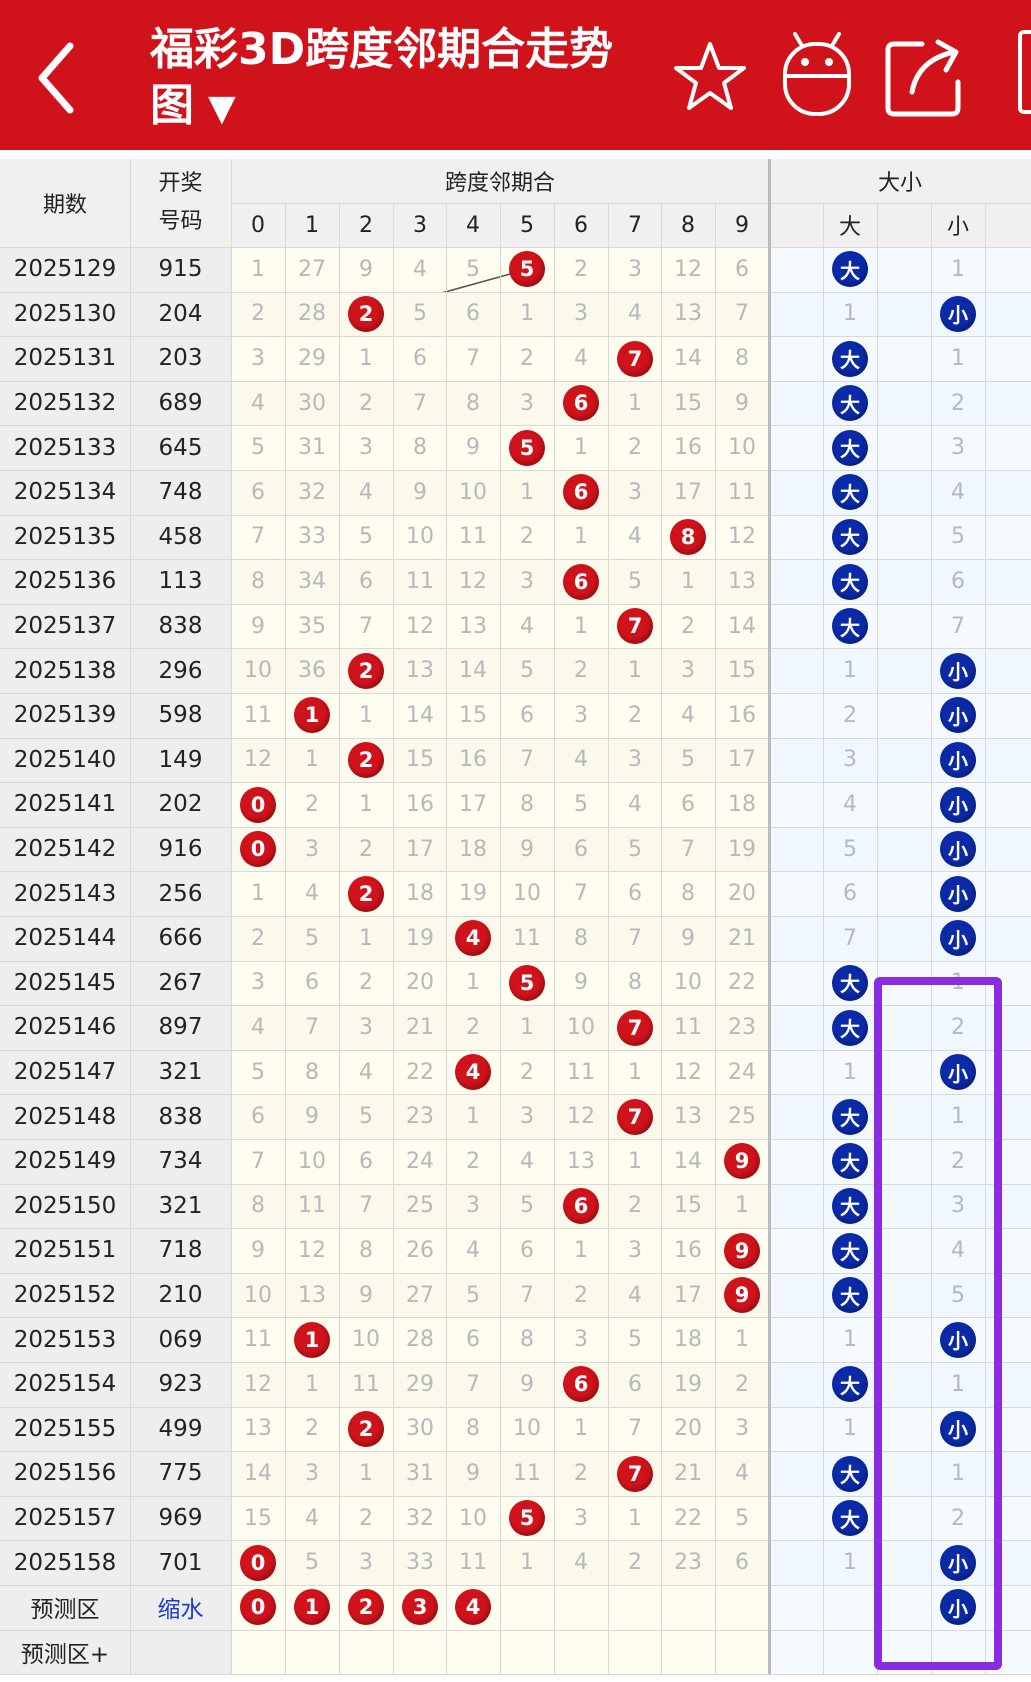  I want to click on issue-cell: 2025144, so click(65, 938).